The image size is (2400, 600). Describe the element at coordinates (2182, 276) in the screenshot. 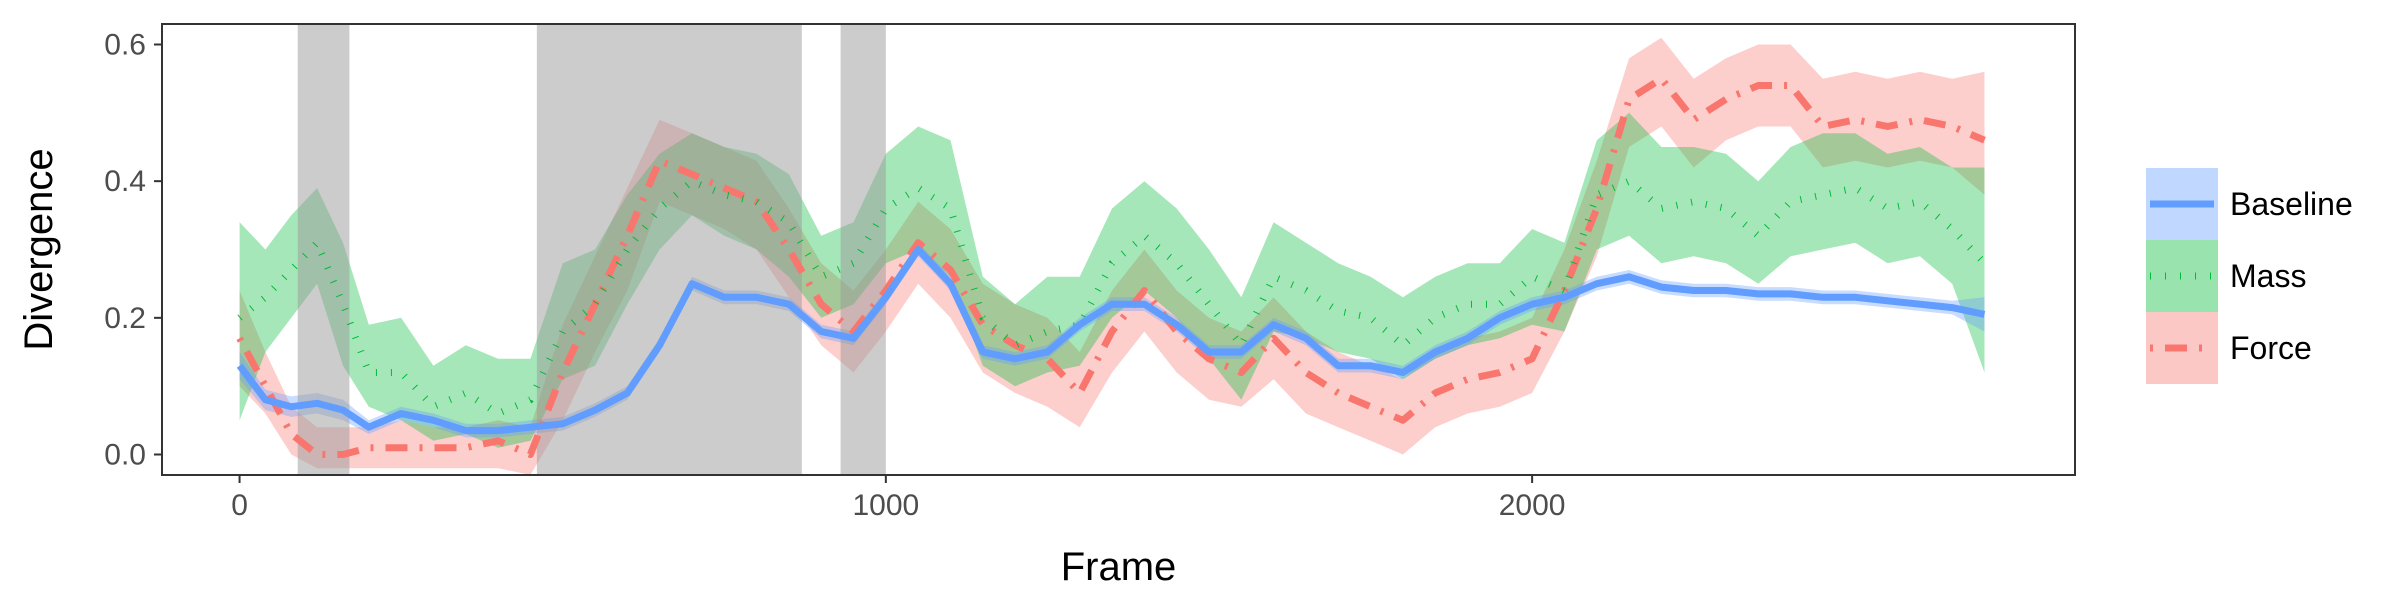

I see `legend-key-mass` at that location.